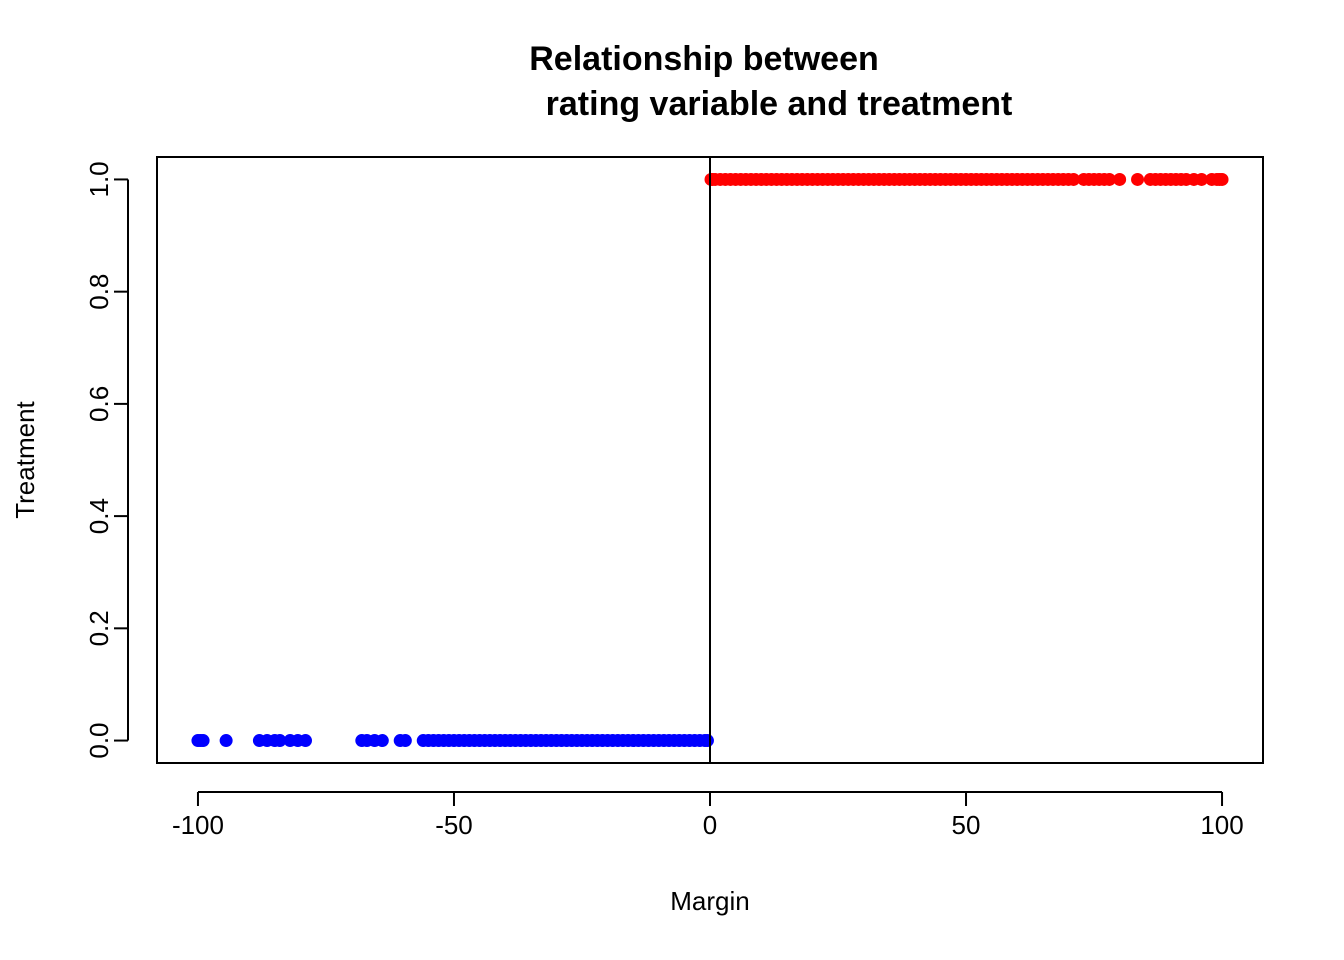 The width and height of the screenshot is (1344, 960). I want to click on y-axis-label: Treatment, so click(25, 459).